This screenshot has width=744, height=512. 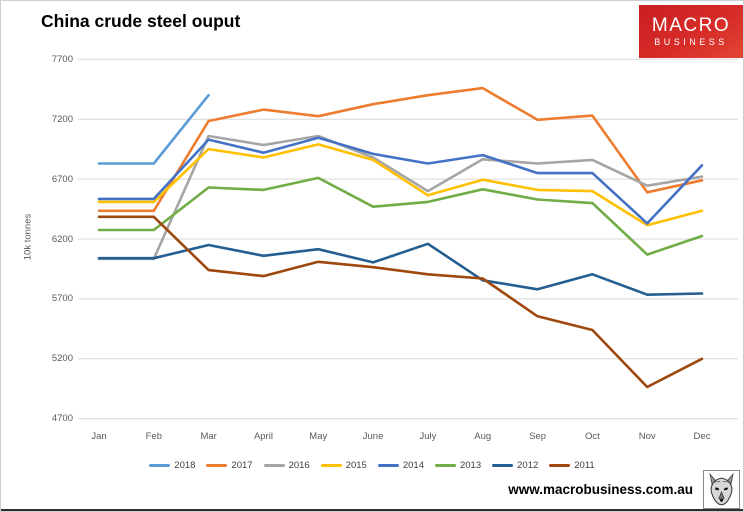 I want to click on series-line-2015, so click(x=400, y=185).